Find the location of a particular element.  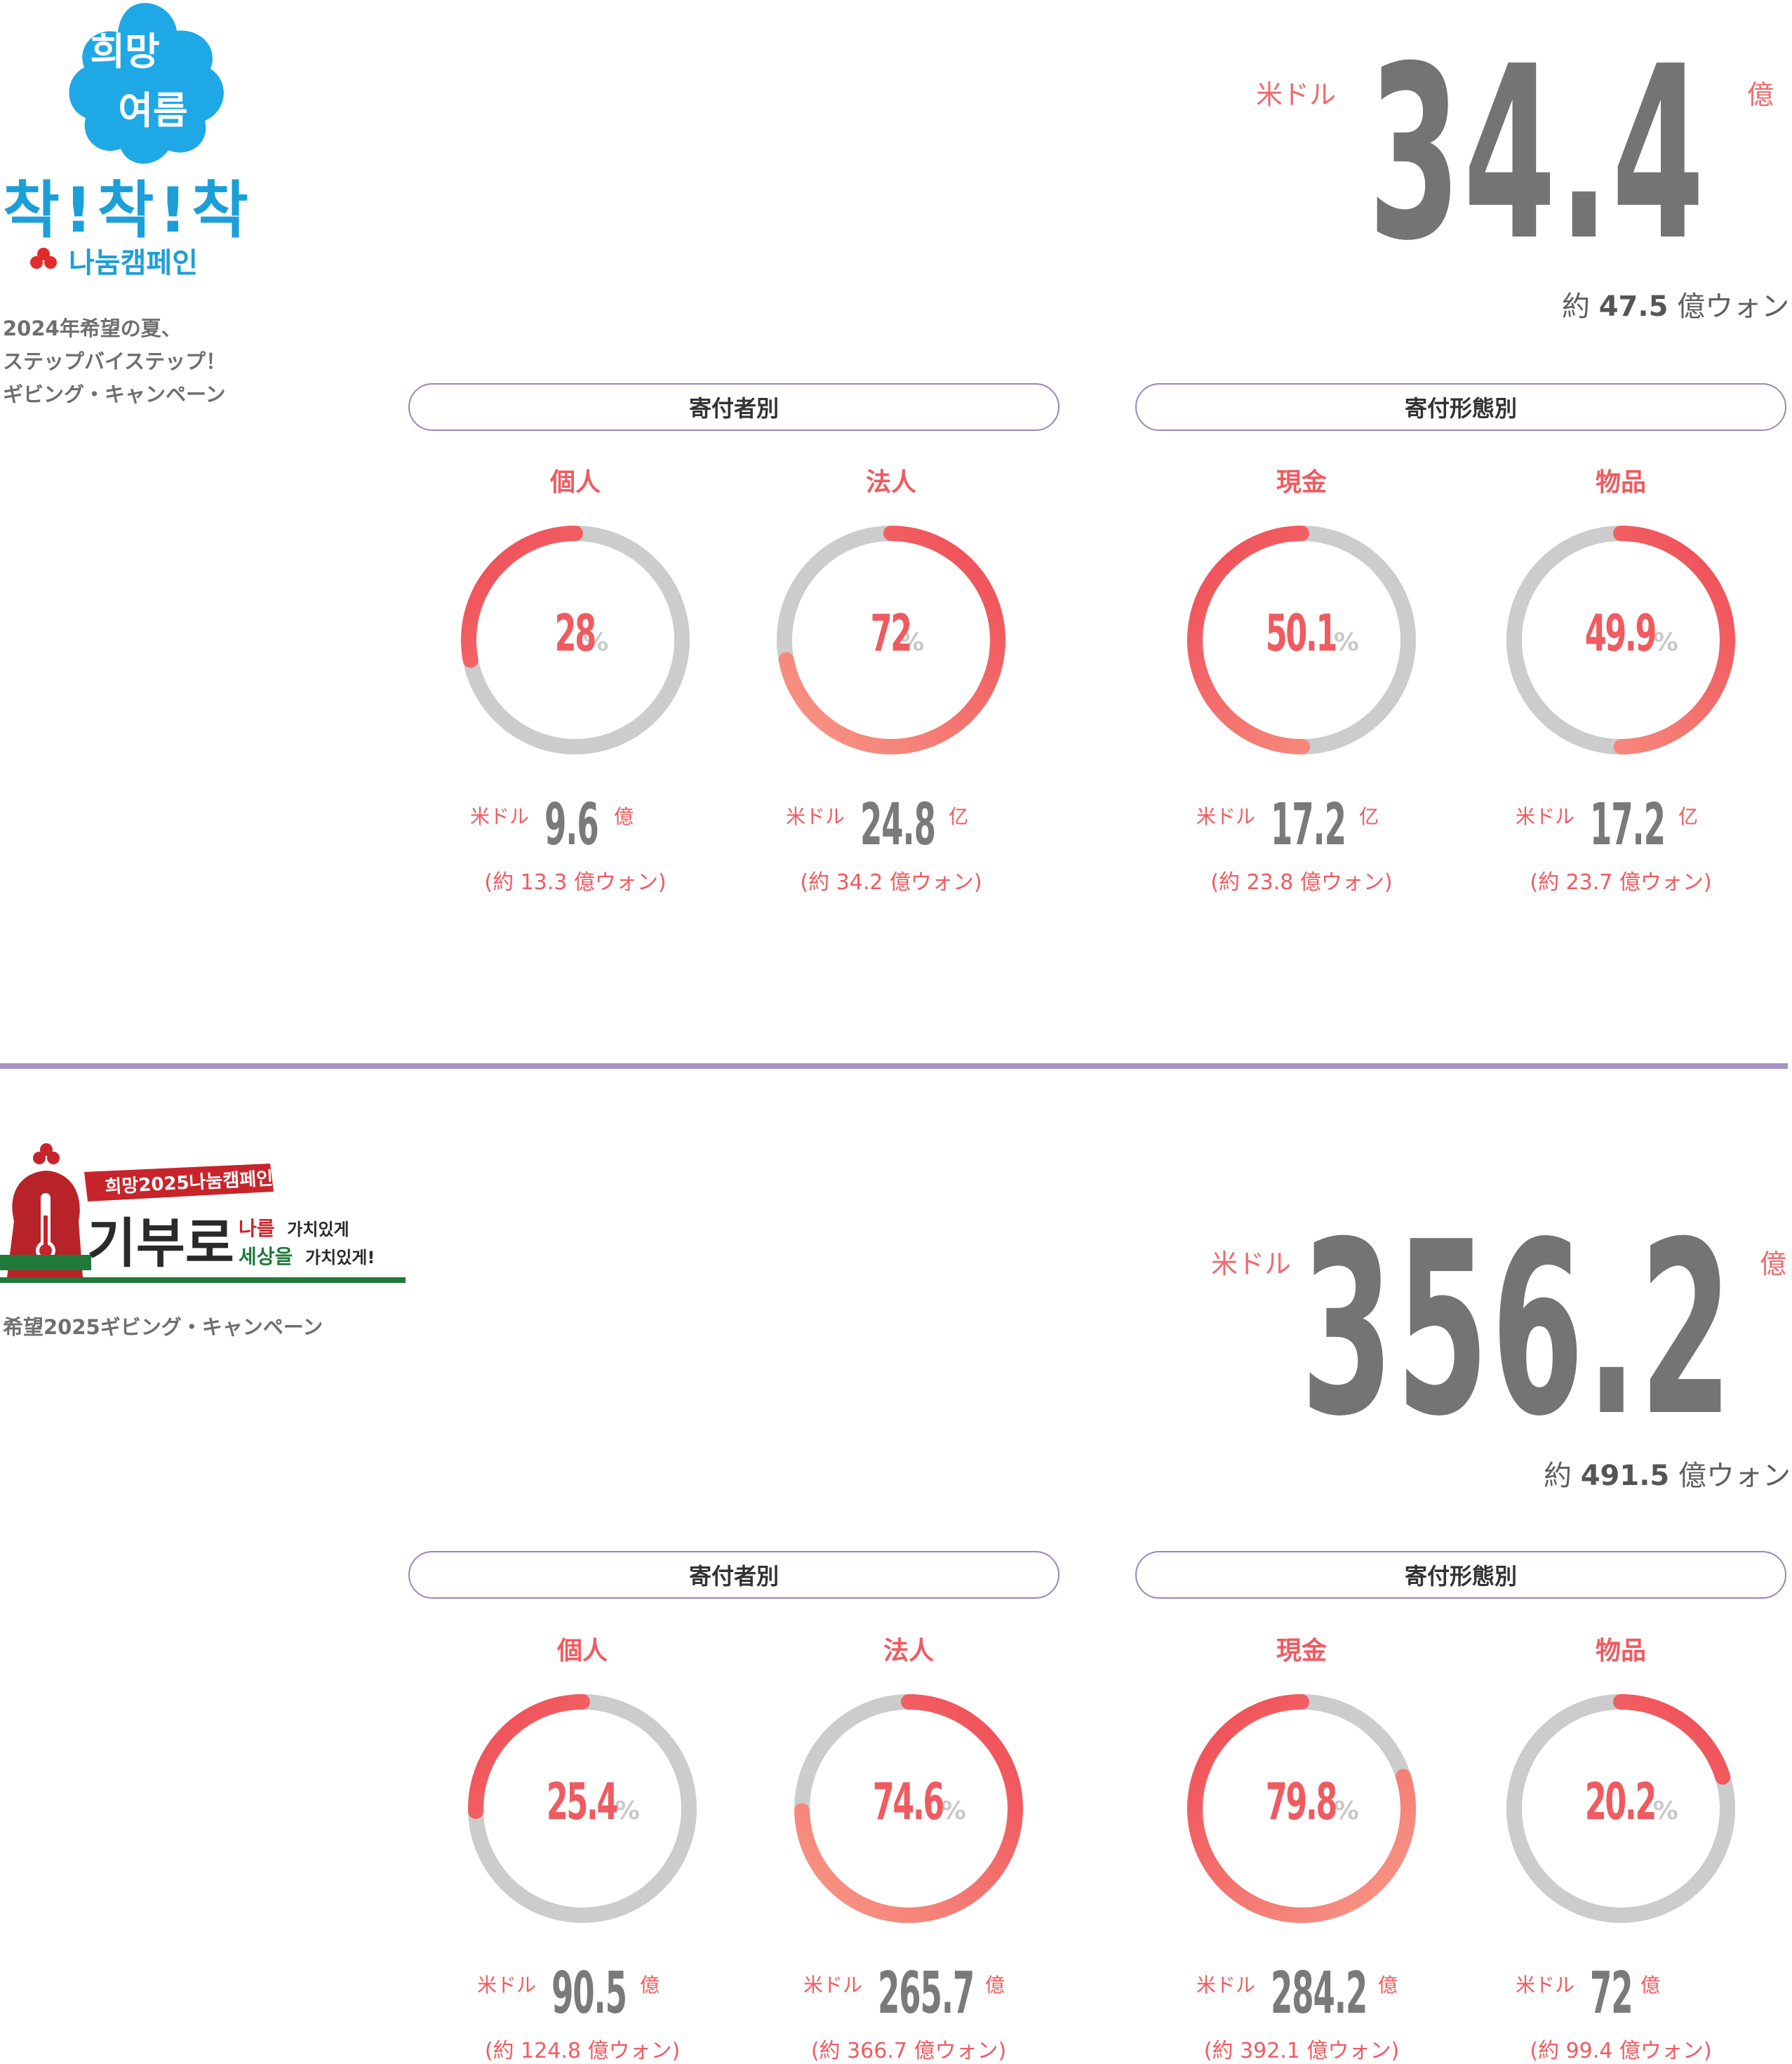

logo-line2: 여름 is located at coordinates (152, 110).